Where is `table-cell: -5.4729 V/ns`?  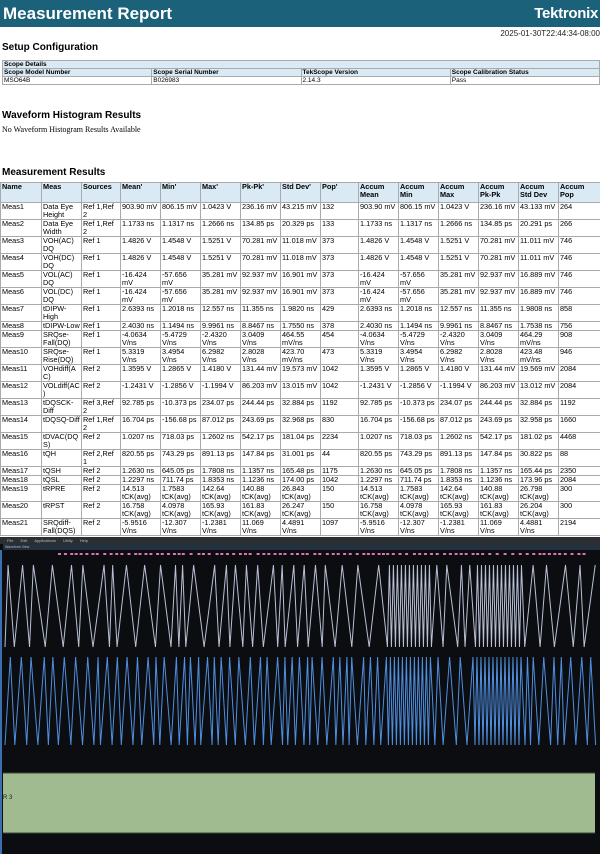 table-cell: -5.4729 V/ns is located at coordinates (418, 339).